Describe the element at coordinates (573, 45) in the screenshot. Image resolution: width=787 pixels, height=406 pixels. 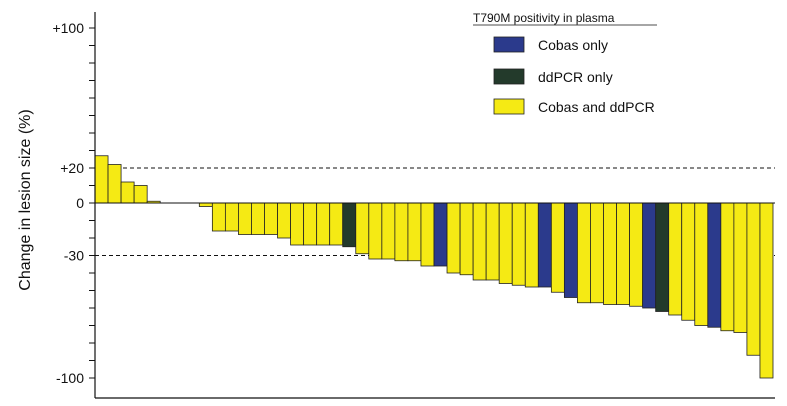
I see `legend-label-cobas: Cobas only` at that location.